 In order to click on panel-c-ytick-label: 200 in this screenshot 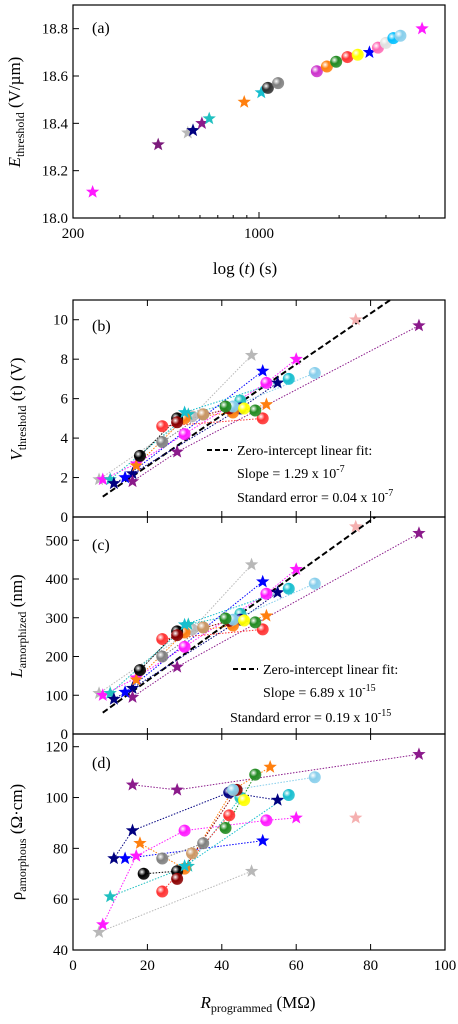, I will do `click(57, 658)`.